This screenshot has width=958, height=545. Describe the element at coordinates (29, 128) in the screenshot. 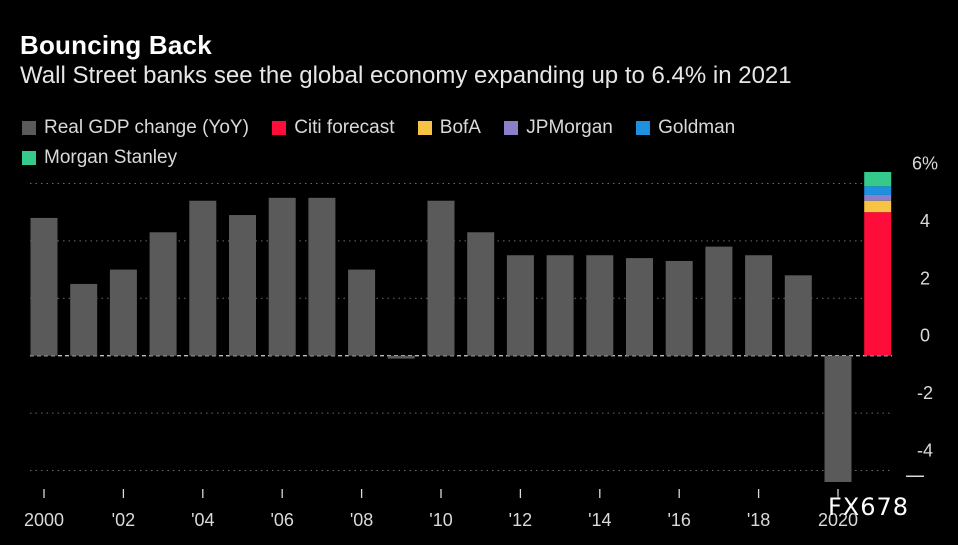

I see `legend-swatch-gdp` at that location.